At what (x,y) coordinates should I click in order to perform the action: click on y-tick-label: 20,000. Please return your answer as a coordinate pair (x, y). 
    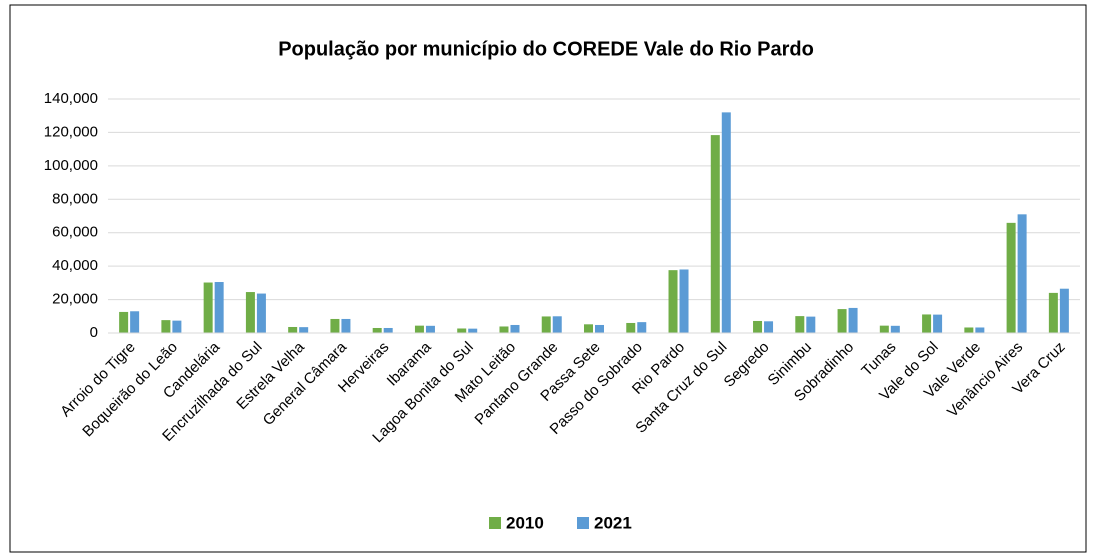
    Looking at the image, I should click on (75, 299).